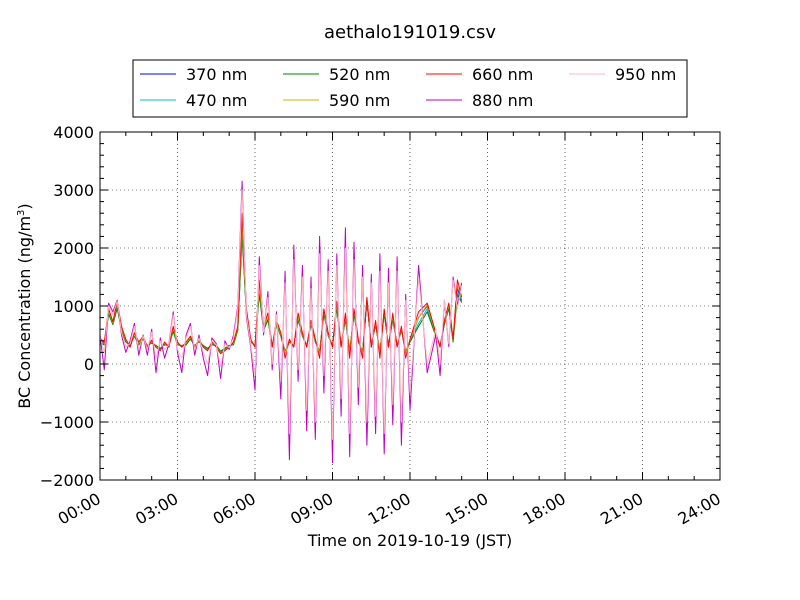 Image resolution: width=800 pixels, height=600 pixels. I want to click on x-tick-label: 12:00, so click(389, 509).